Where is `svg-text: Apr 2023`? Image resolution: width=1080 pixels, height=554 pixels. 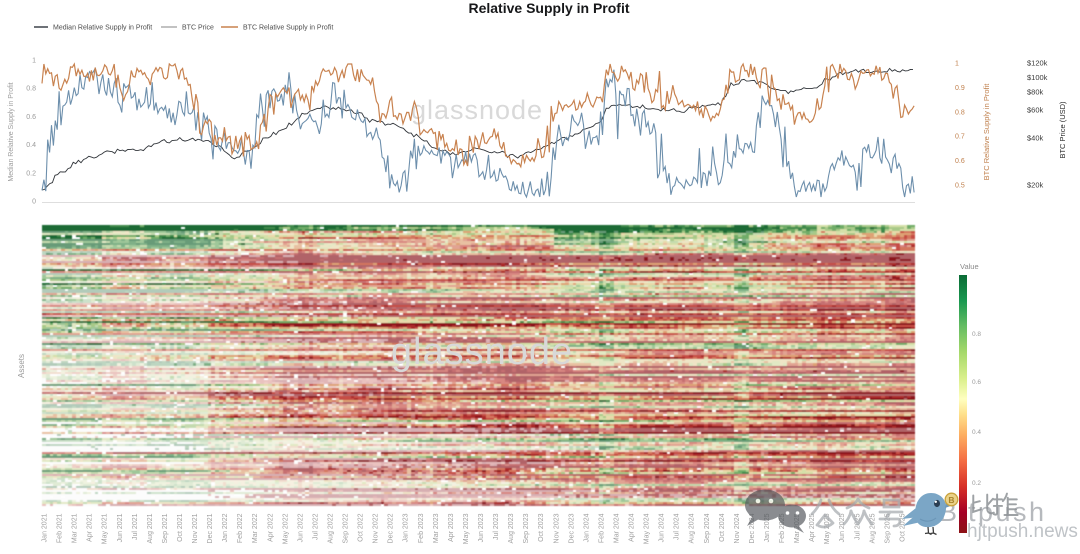 svg-text: Apr 2023 is located at coordinates (451, 527).